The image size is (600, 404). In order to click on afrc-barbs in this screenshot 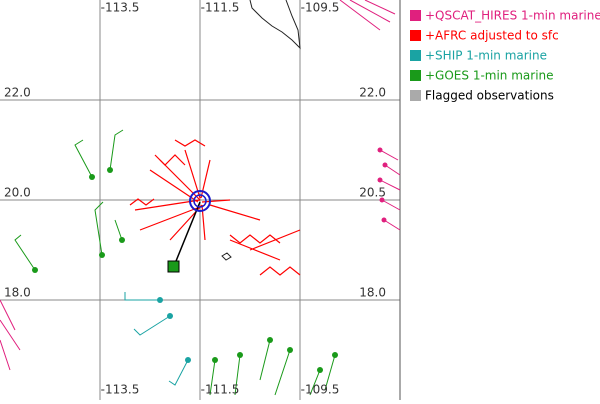, I will do `click(215, 207)`.